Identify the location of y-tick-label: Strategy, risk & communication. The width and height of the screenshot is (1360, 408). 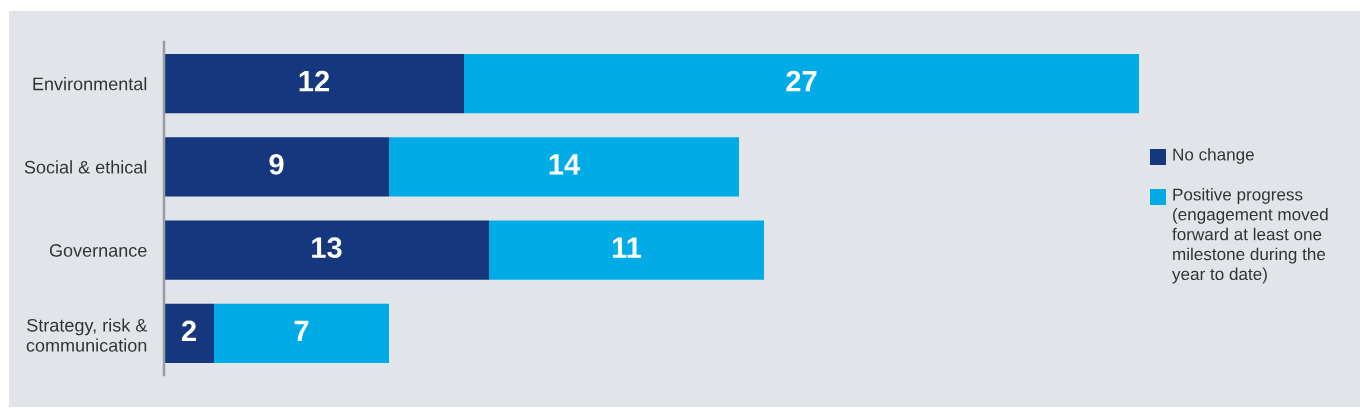
(87, 335).